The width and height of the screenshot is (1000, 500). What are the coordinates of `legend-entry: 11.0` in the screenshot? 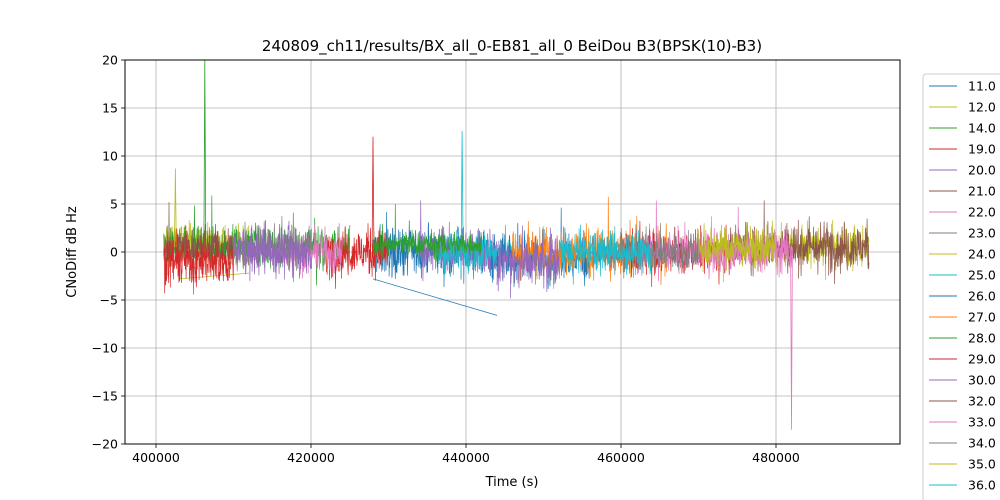 It's located at (982, 86).